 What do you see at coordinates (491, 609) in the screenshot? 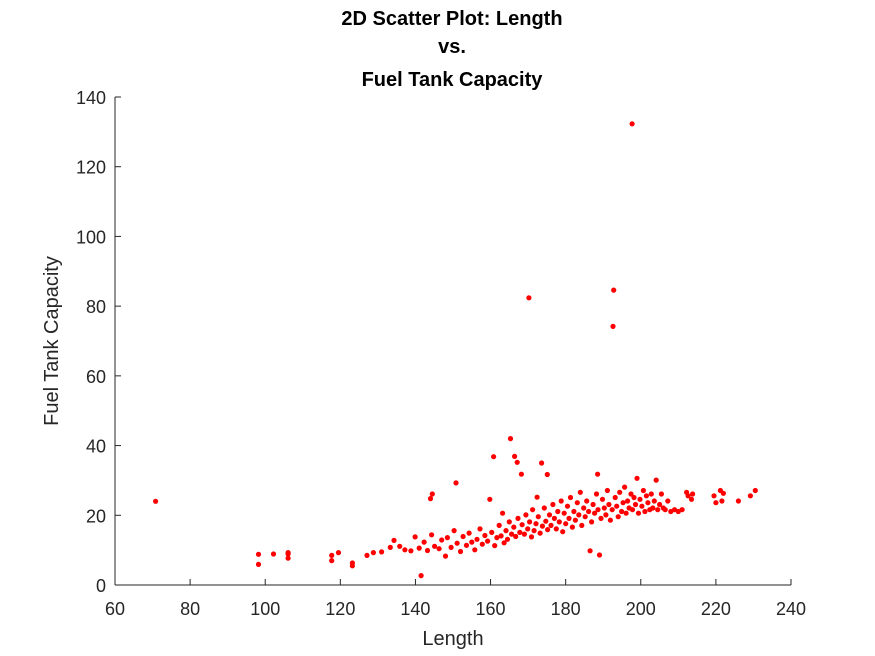
I see `x-tick-label: 160` at bounding box center [491, 609].